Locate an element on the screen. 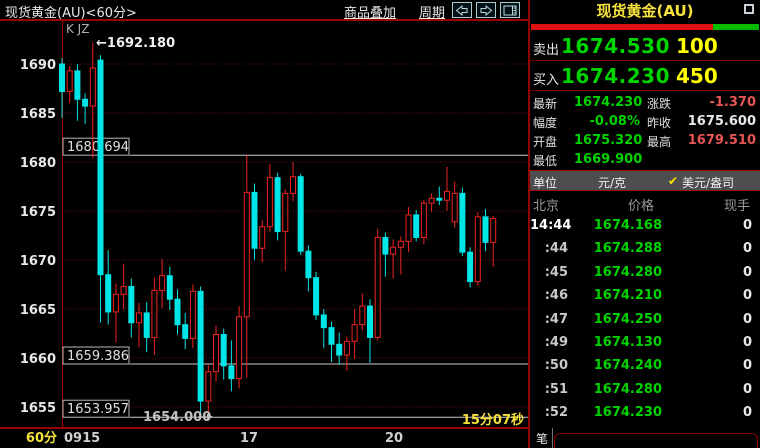  tick-price: 1674.250 is located at coordinates (627, 319).